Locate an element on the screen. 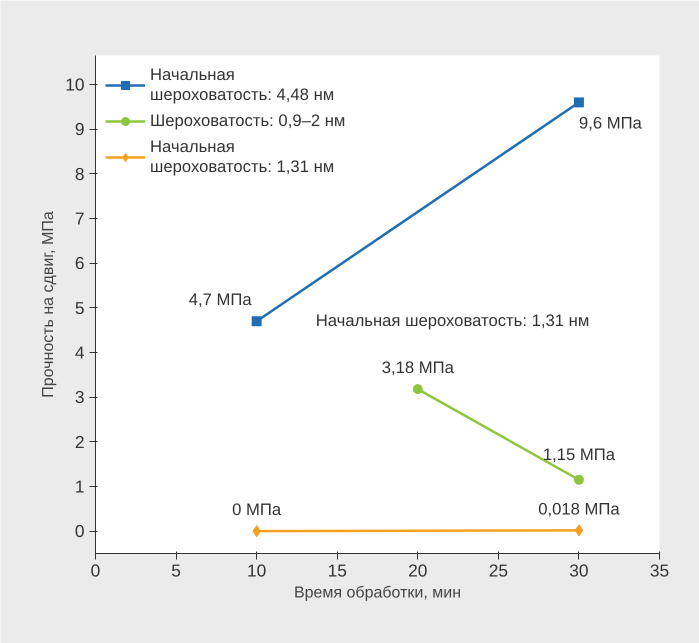 The width and height of the screenshot is (699, 643). y-tick-label: 6 is located at coordinates (79, 263).